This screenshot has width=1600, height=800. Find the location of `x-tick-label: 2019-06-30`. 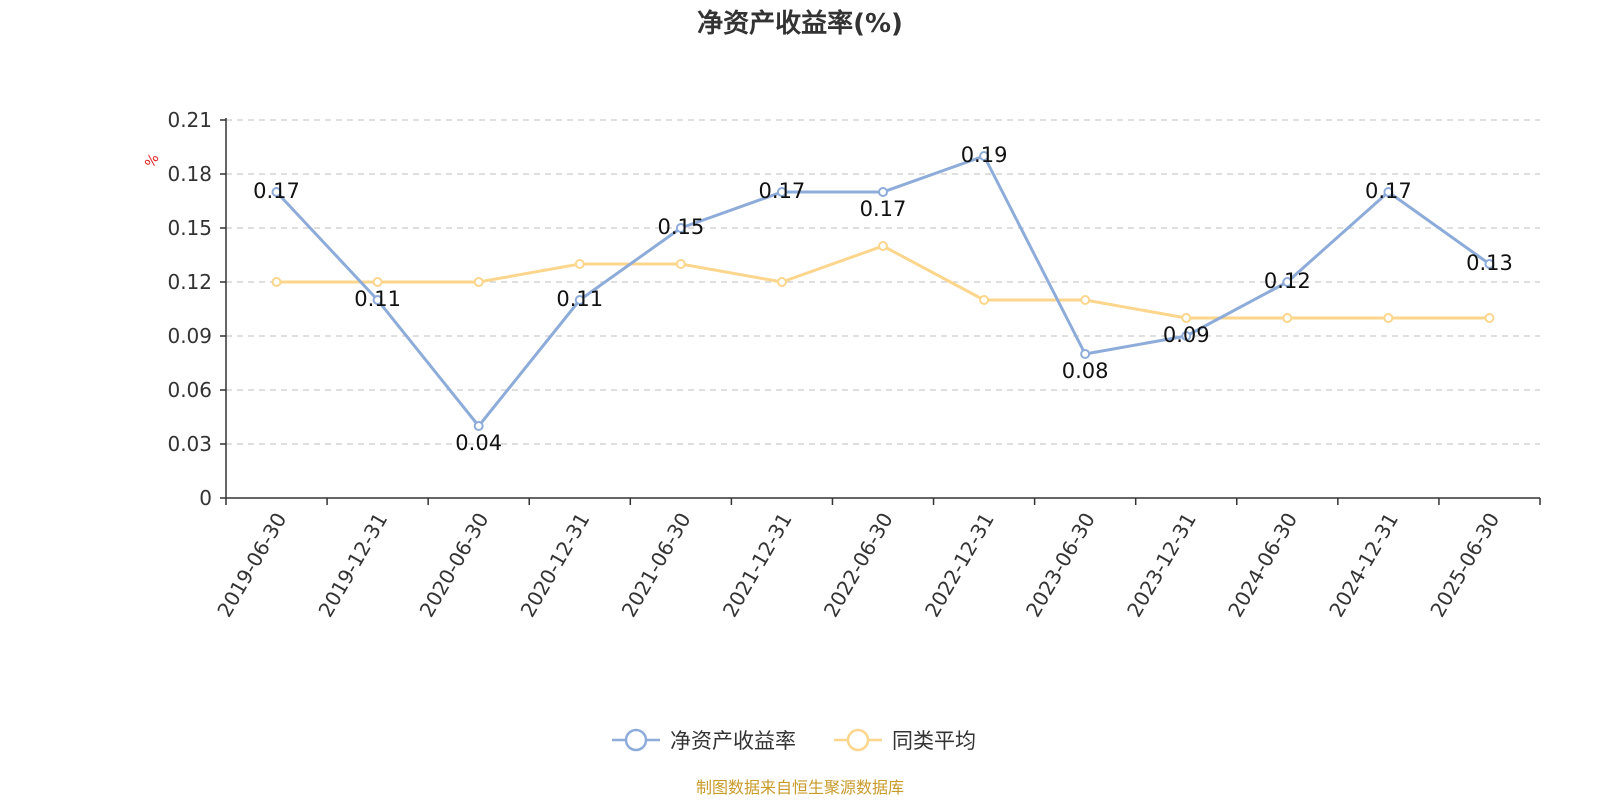

x-tick-label: 2019-06-30 is located at coordinates (251, 565).